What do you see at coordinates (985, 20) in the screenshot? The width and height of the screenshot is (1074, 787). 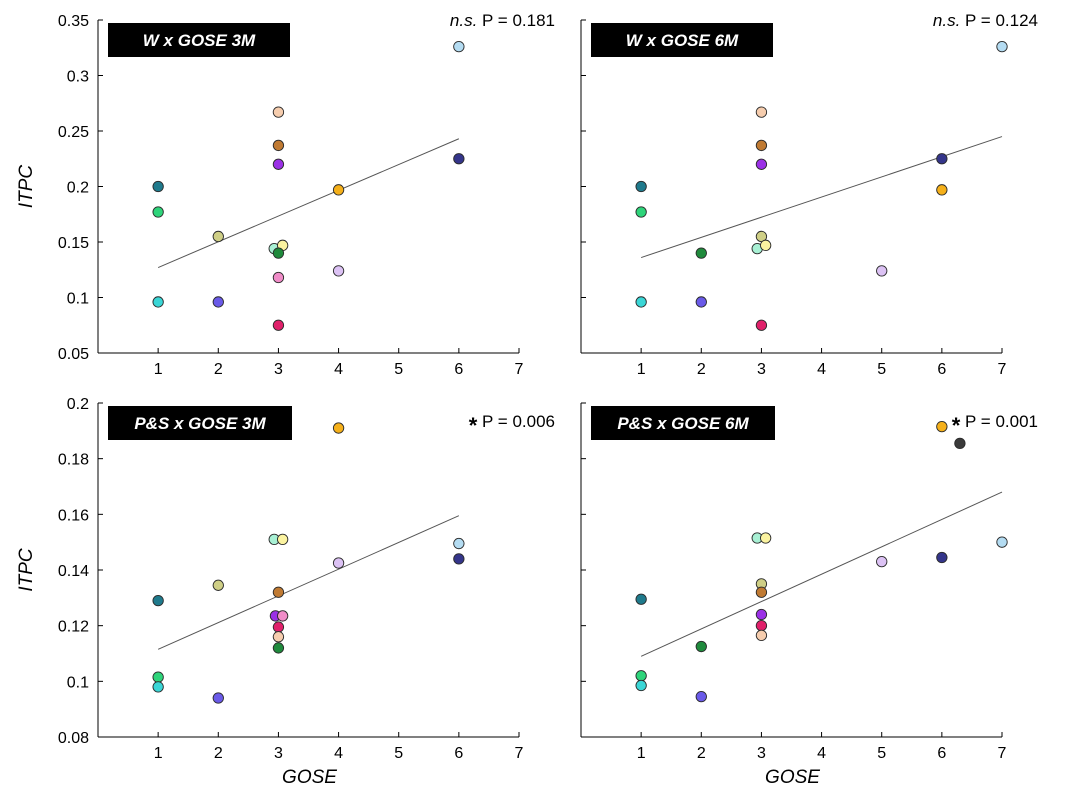 I see `p-value-annotation: n.s. P = 0.124` at bounding box center [985, 20].